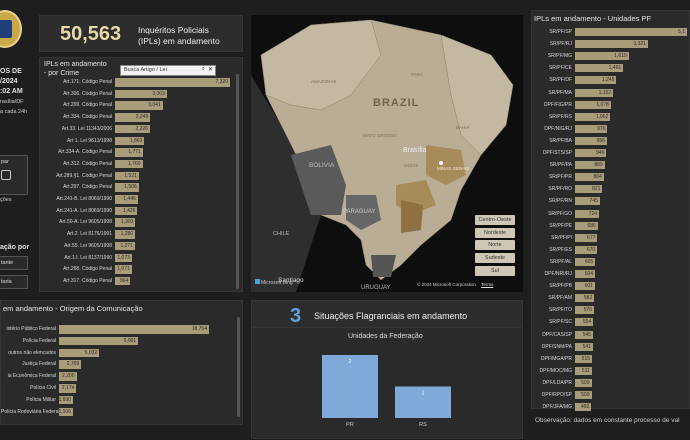 The image size is (690, 440). What do you see at coordinates (495, 271) in the screenshot?
I see `region-button-sul: Sul` at bounding box center [495, 271].